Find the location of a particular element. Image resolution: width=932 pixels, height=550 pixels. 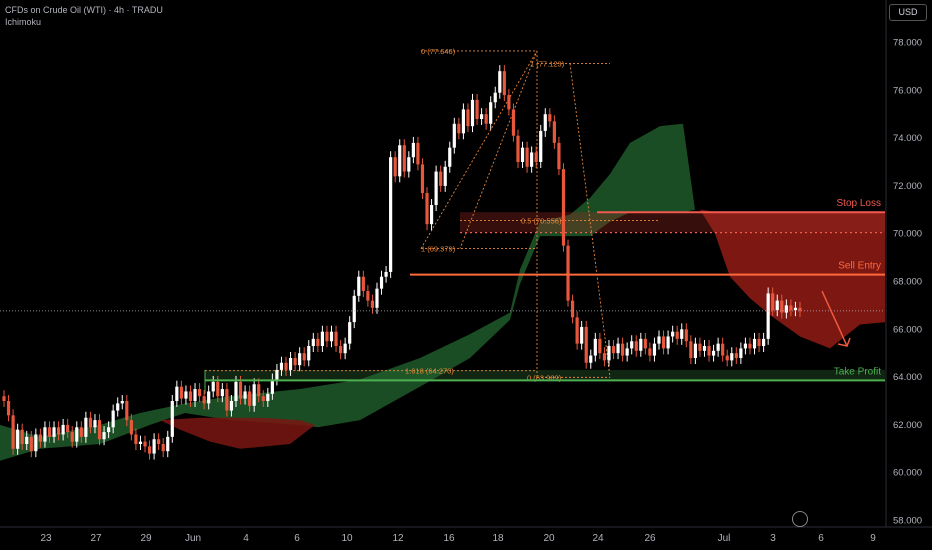

cloud-bearish is located at coordinates (237, 433).